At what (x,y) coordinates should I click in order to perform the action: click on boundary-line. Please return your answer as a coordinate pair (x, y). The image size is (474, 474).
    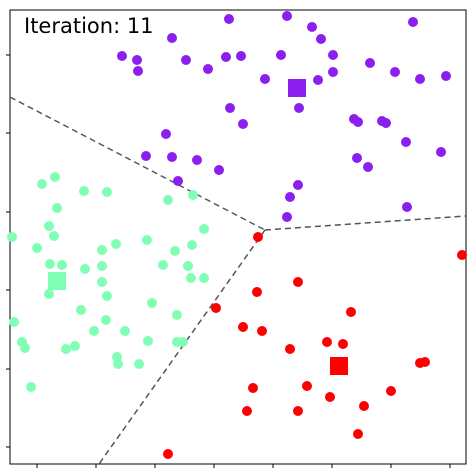
    Looking at the image, I should click on (365, 223).